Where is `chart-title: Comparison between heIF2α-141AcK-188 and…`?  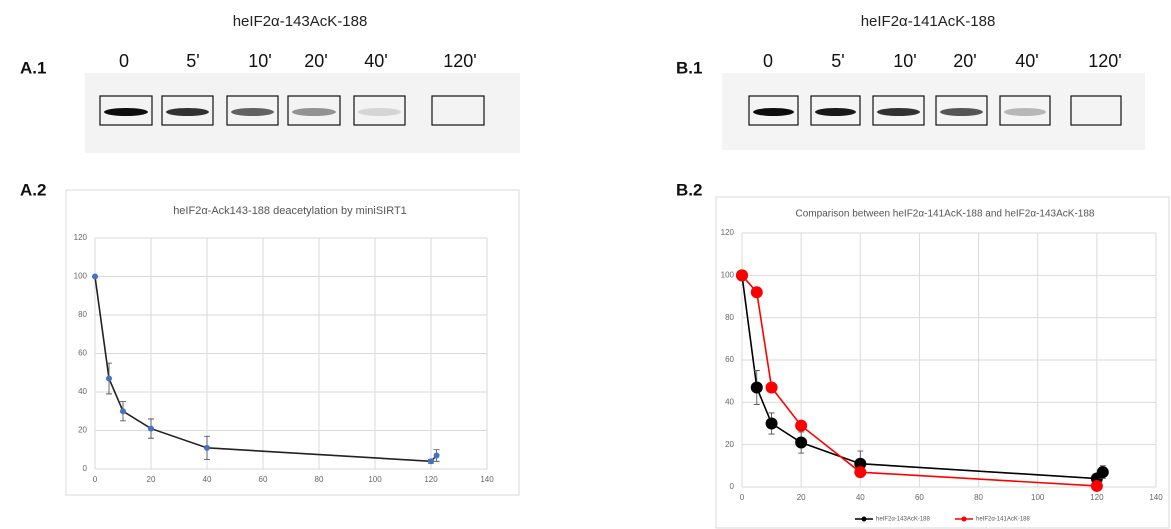 chart-title: Comparison between heIF2α-141AcK-188 and… is located at coordinates (945, 214).